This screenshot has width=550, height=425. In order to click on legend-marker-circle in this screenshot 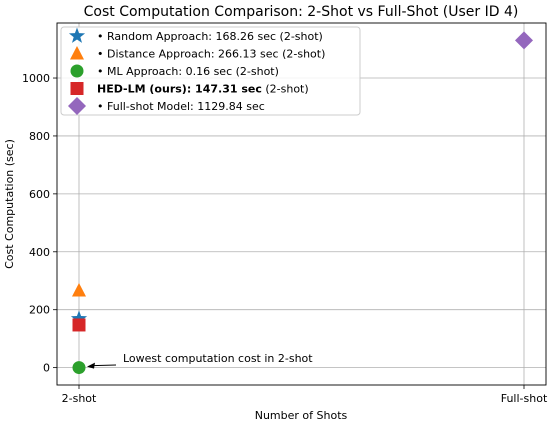, I will do `click(77, 71)`.